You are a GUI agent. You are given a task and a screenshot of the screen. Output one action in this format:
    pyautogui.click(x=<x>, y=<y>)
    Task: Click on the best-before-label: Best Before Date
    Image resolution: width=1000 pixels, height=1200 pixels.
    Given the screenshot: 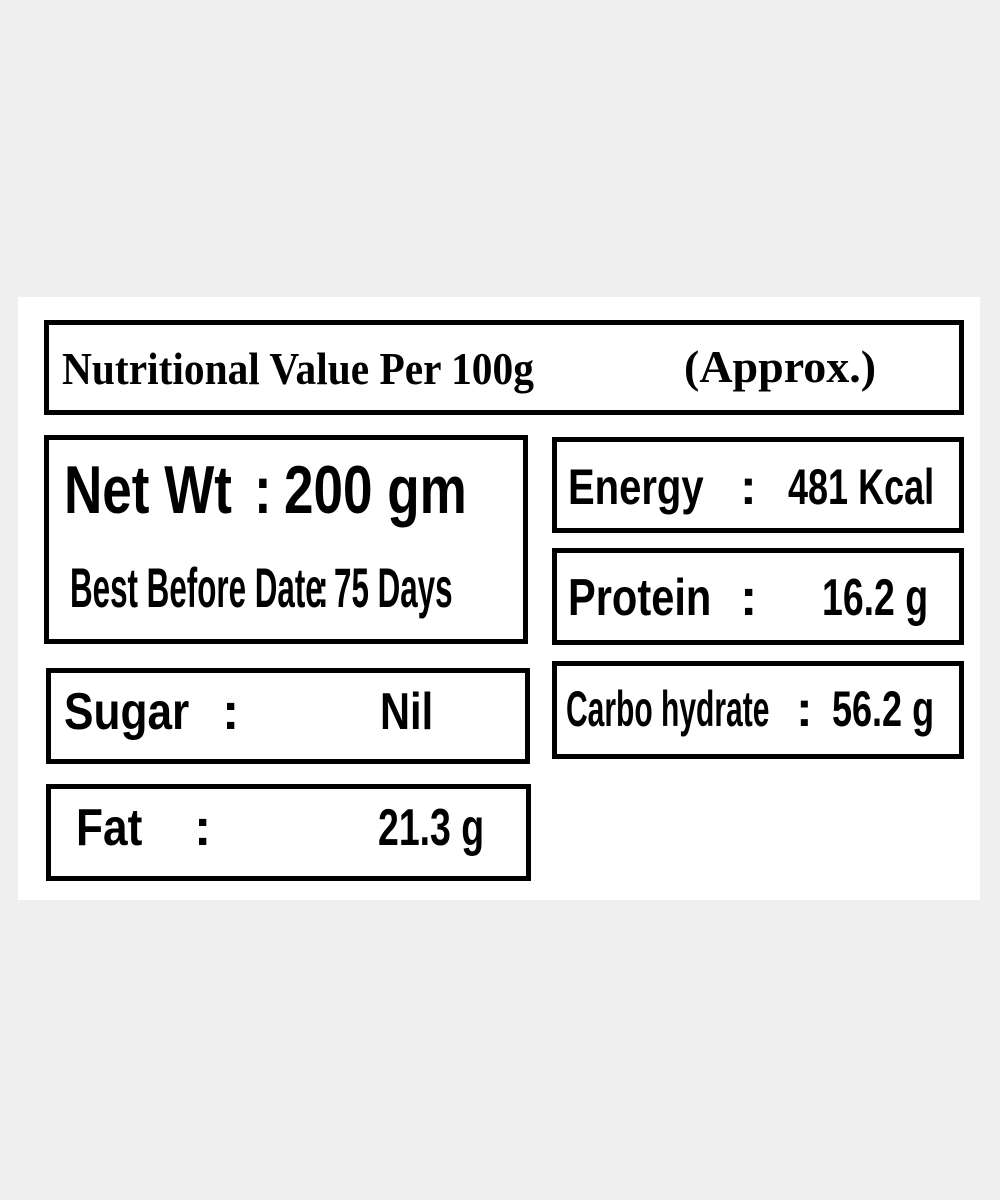 What is the action you would take?
    pyautogui.click(x=196, y=587)
    